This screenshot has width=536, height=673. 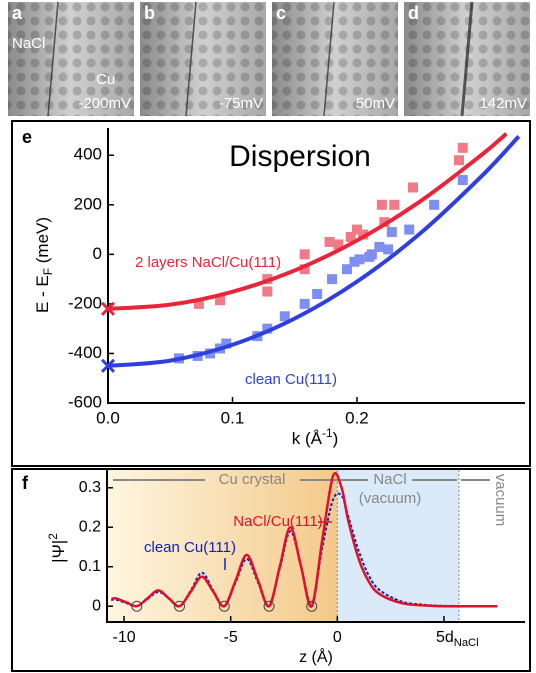 What do you see at coordinates (413, 13) in the screenshot?
I see `panel-label: d` at bounding box center [413, 13].